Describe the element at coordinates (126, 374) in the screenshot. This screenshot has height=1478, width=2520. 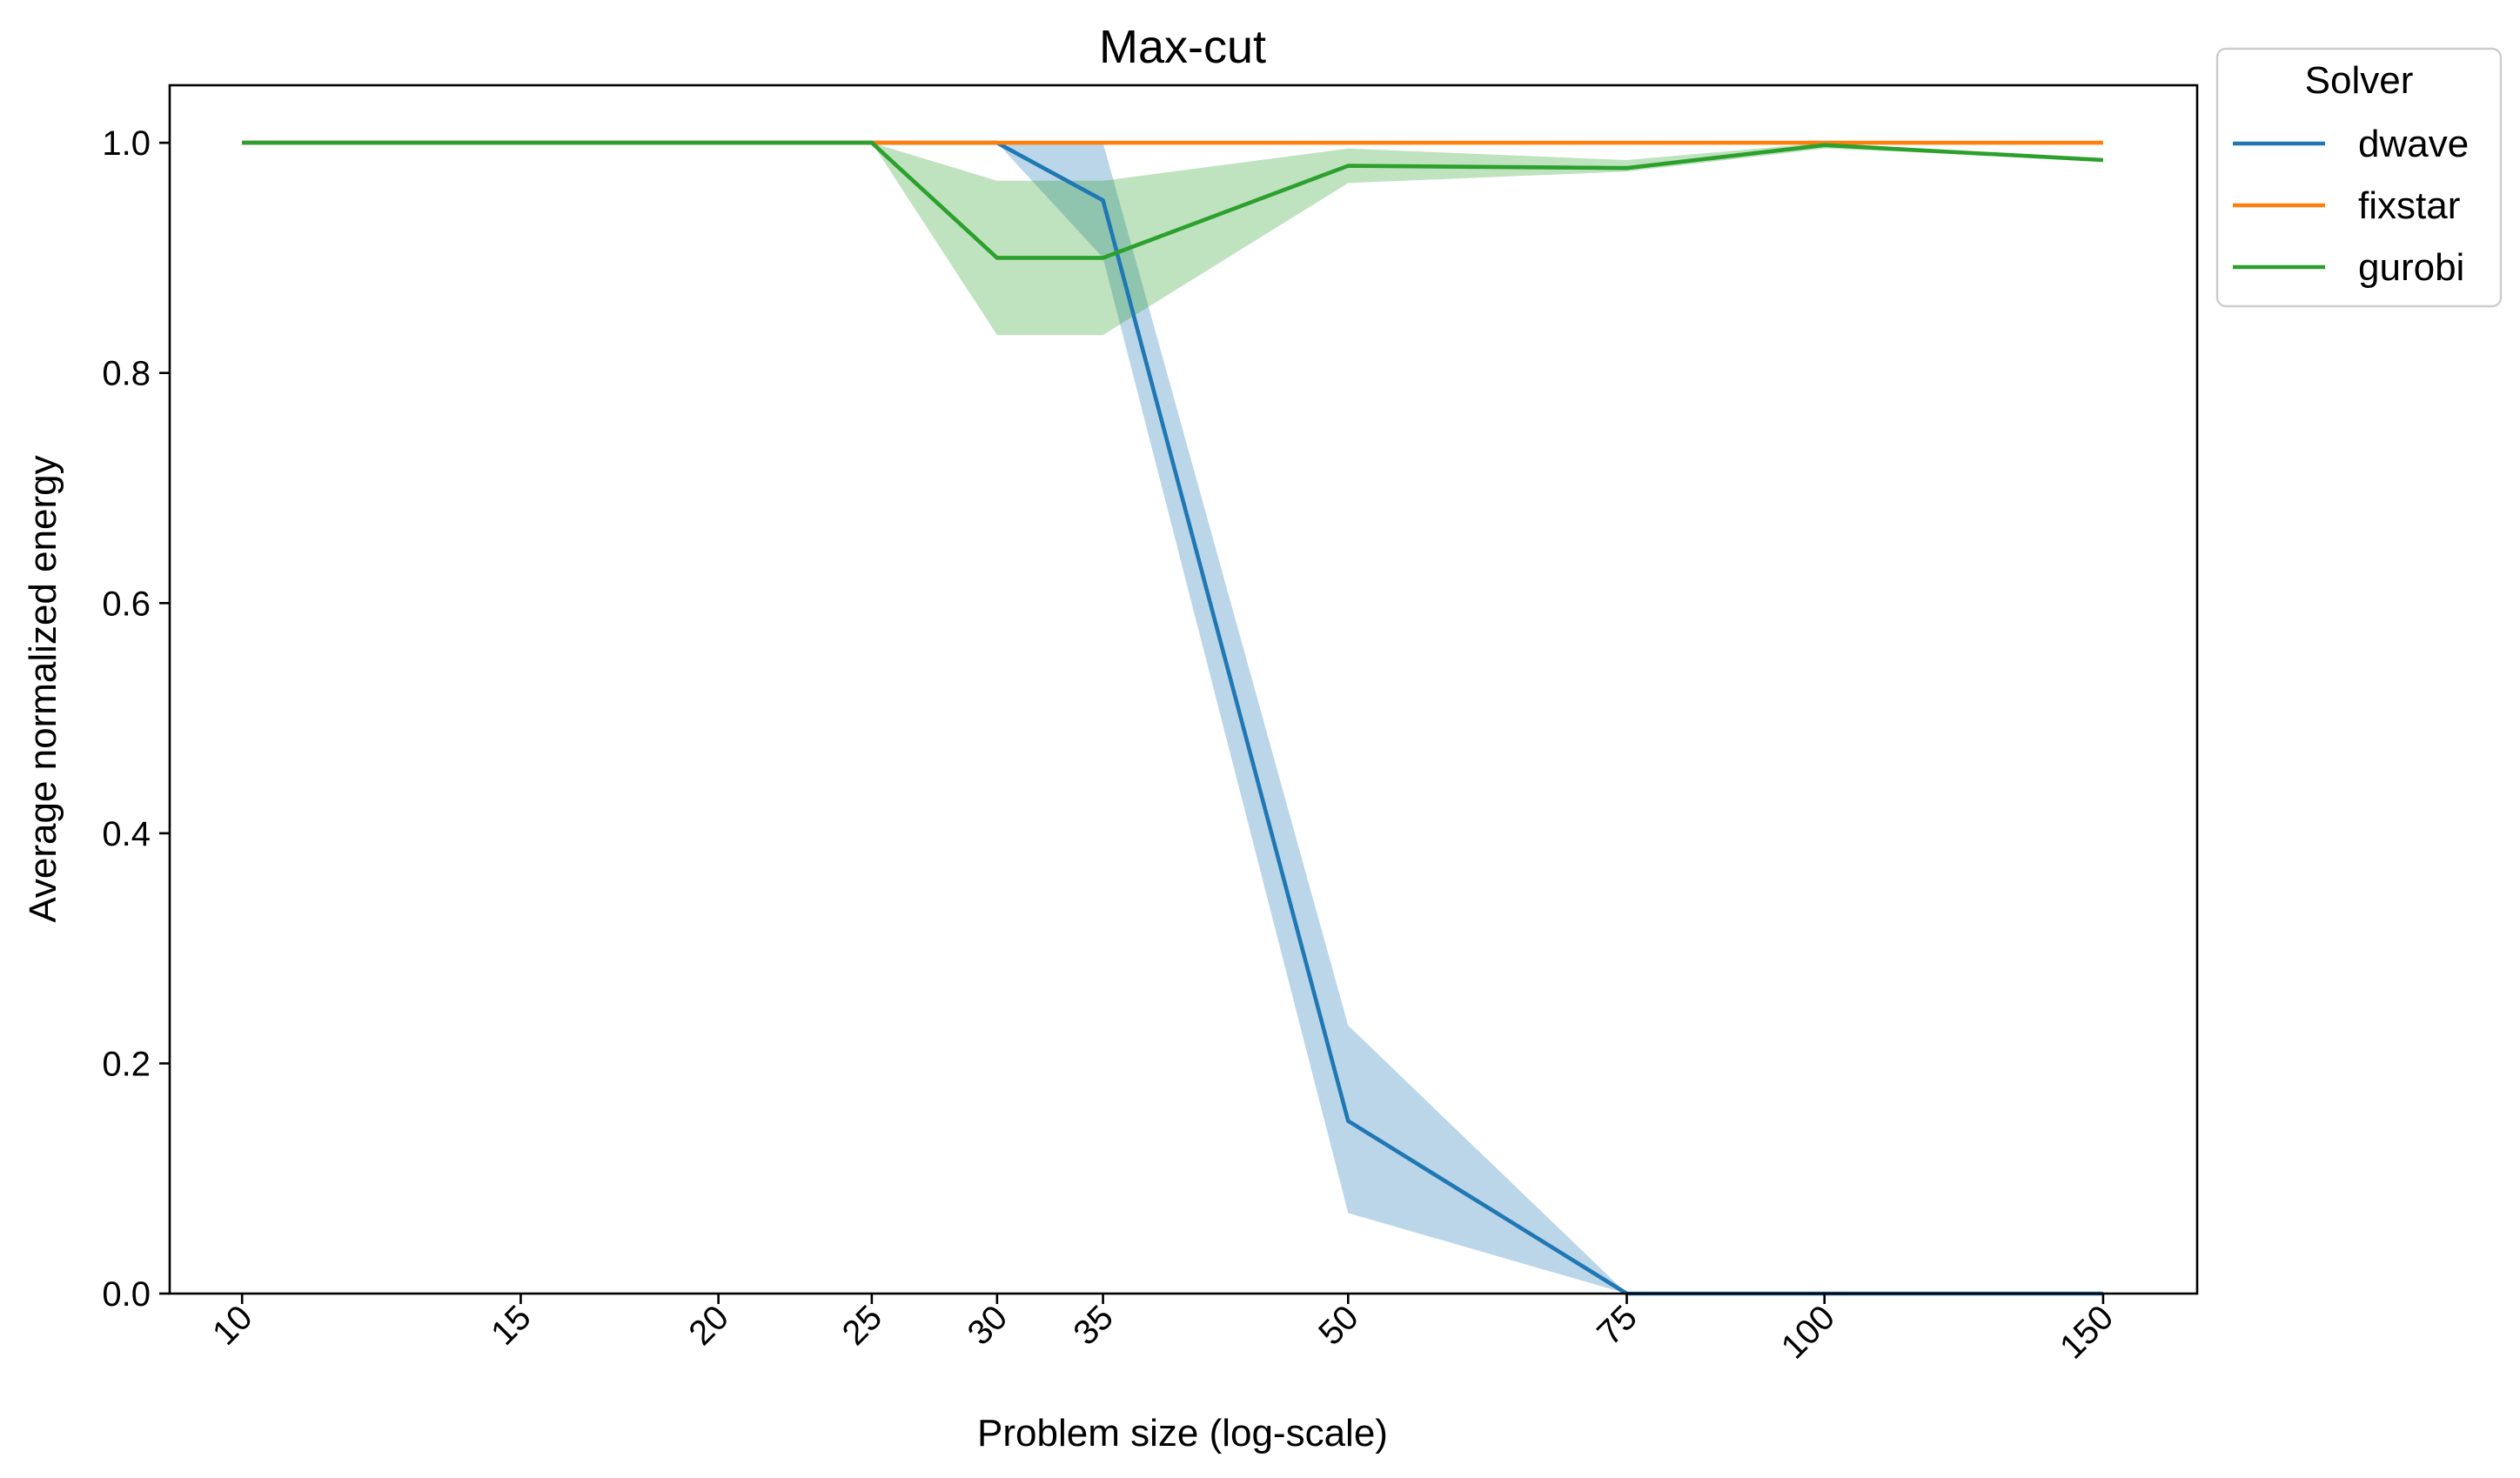
I see `y-tick-label: 0.8` at that location.